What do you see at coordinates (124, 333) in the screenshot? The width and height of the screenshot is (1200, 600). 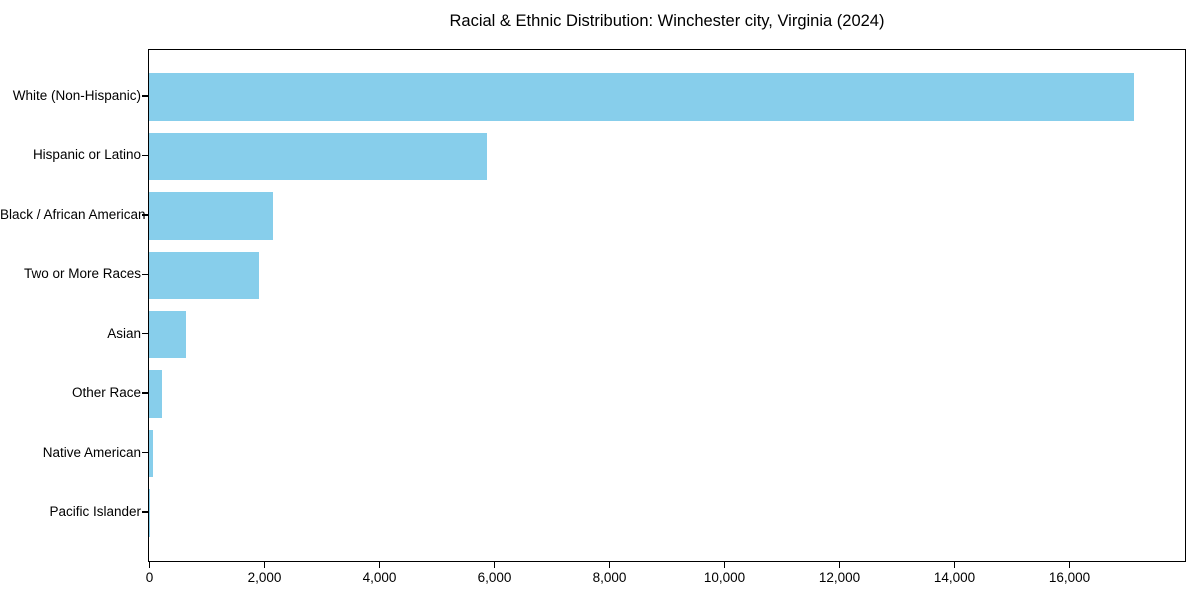 I see `y-tick-label: Asian` at bounding box center [124, 333].